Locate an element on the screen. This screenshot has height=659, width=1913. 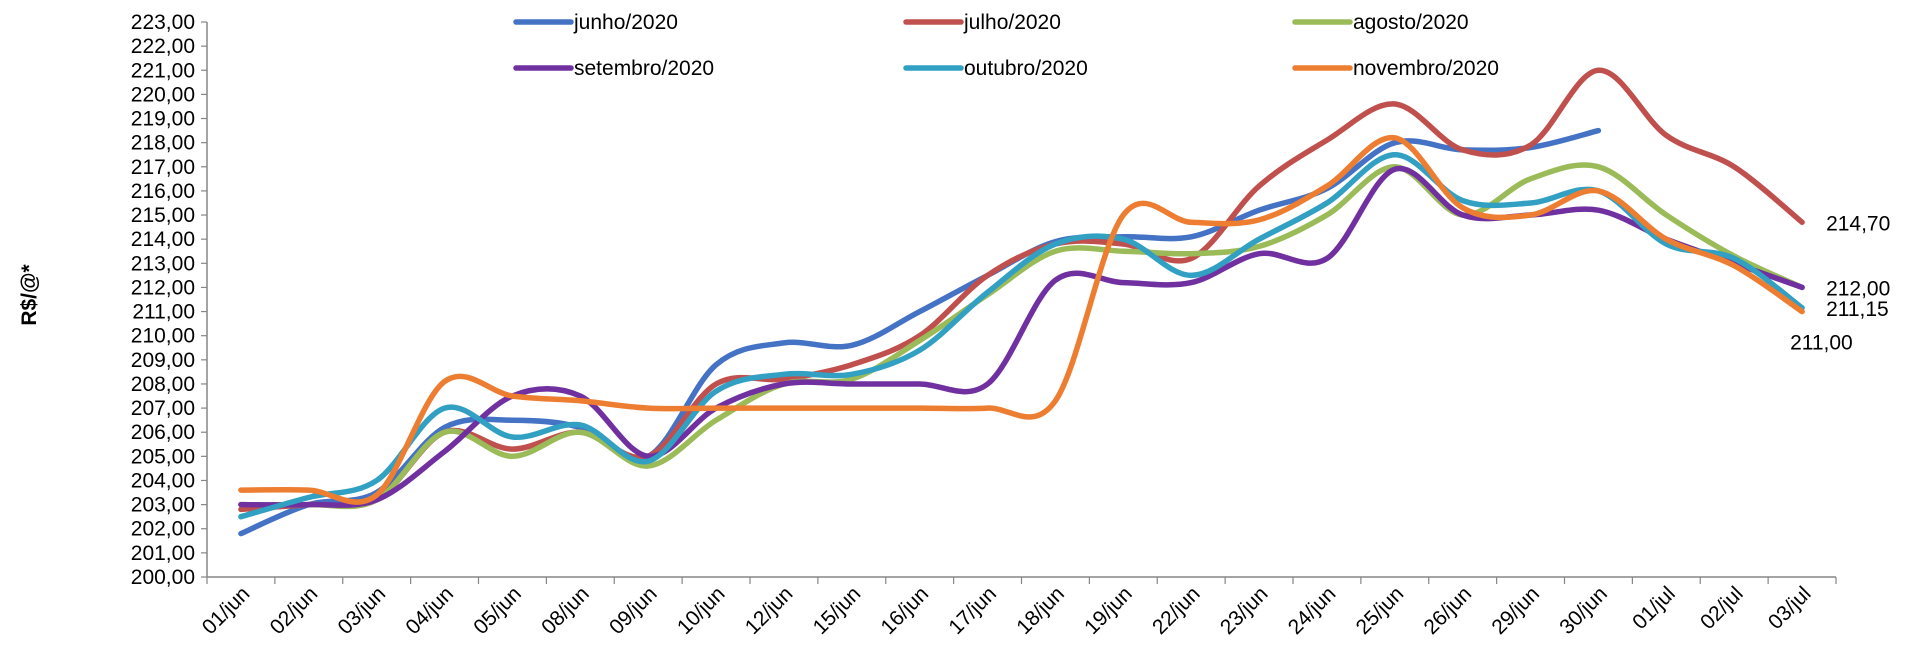
end-value-label: 214,70 is located at coordinates (1858, 223).